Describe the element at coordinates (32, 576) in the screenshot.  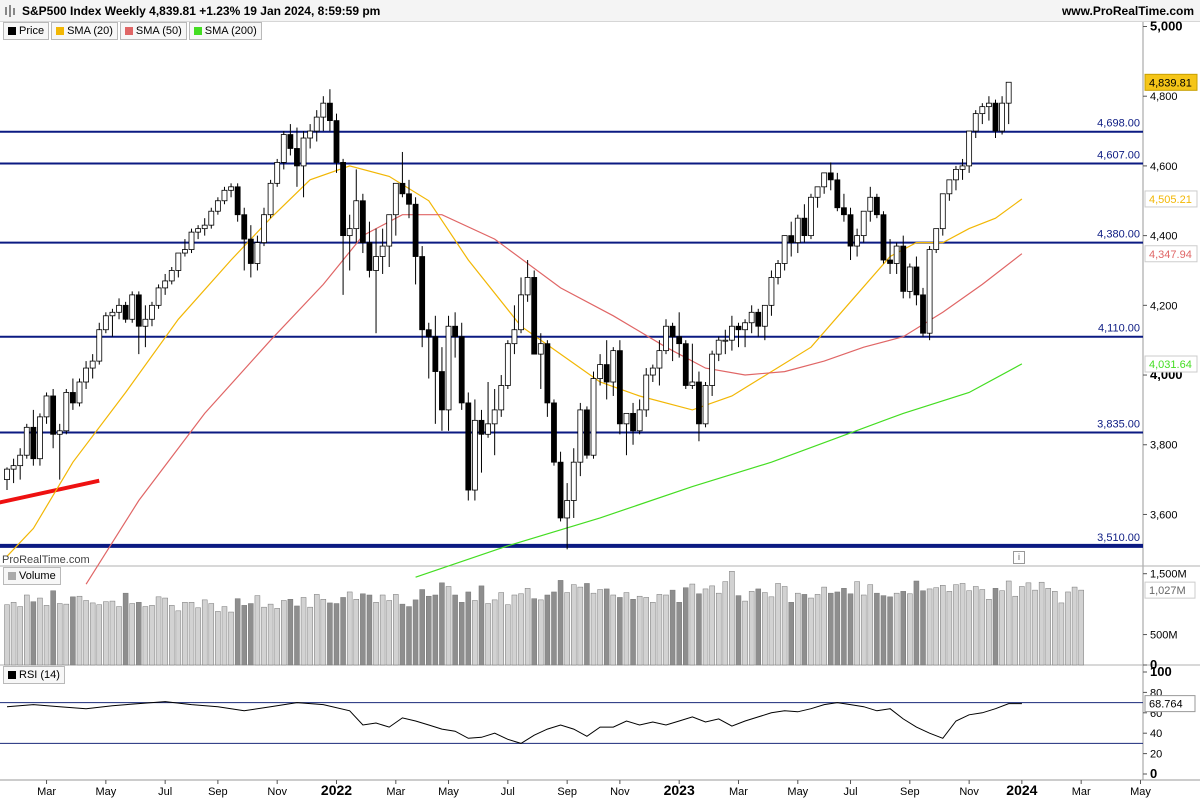
I see `legend-item-volume: Volume` at that location.